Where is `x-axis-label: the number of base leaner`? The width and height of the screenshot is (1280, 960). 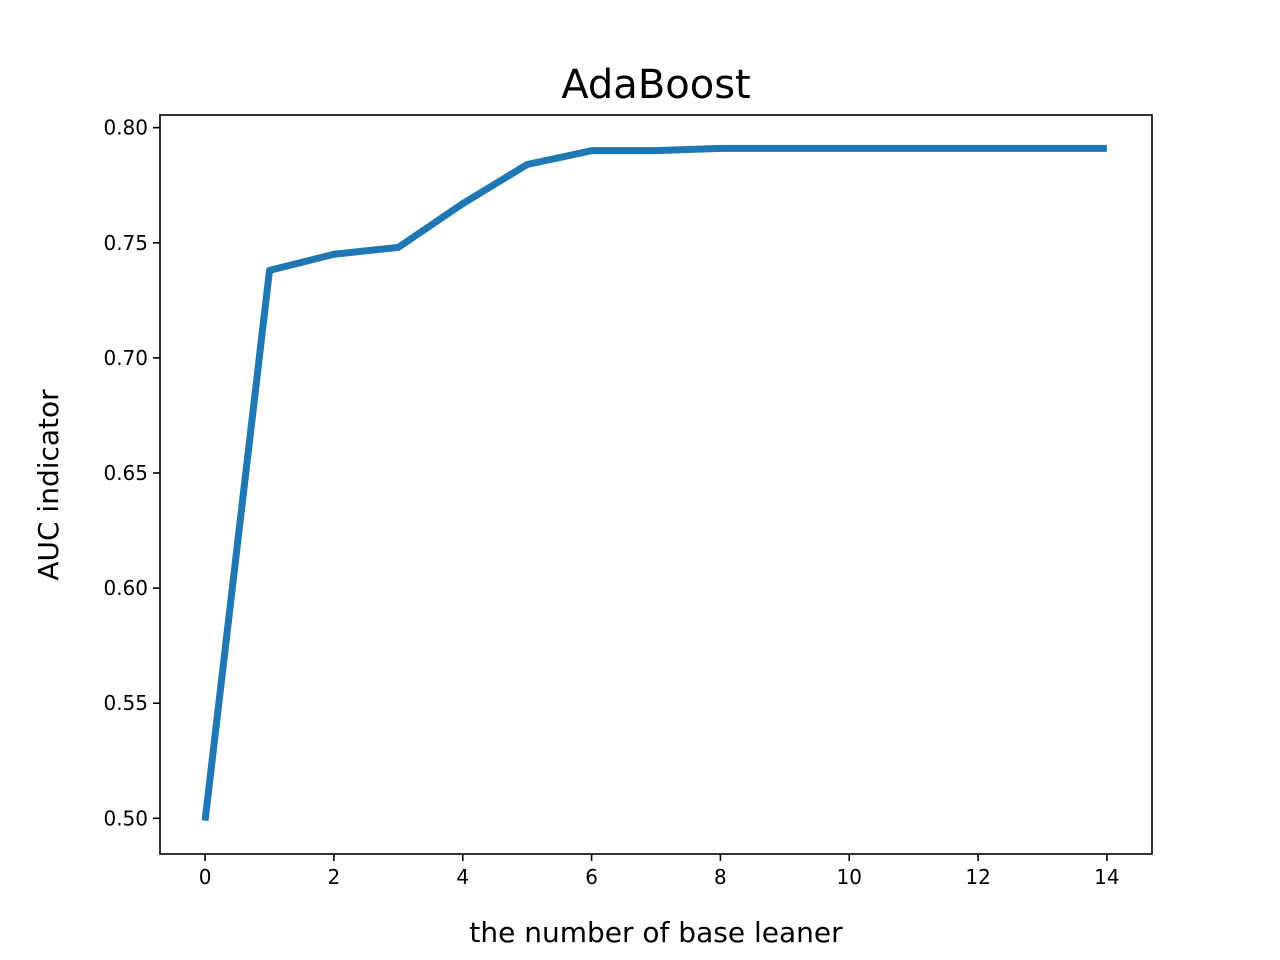 x-axis-label: the number of base leaner is located at coordinates (656, 932).